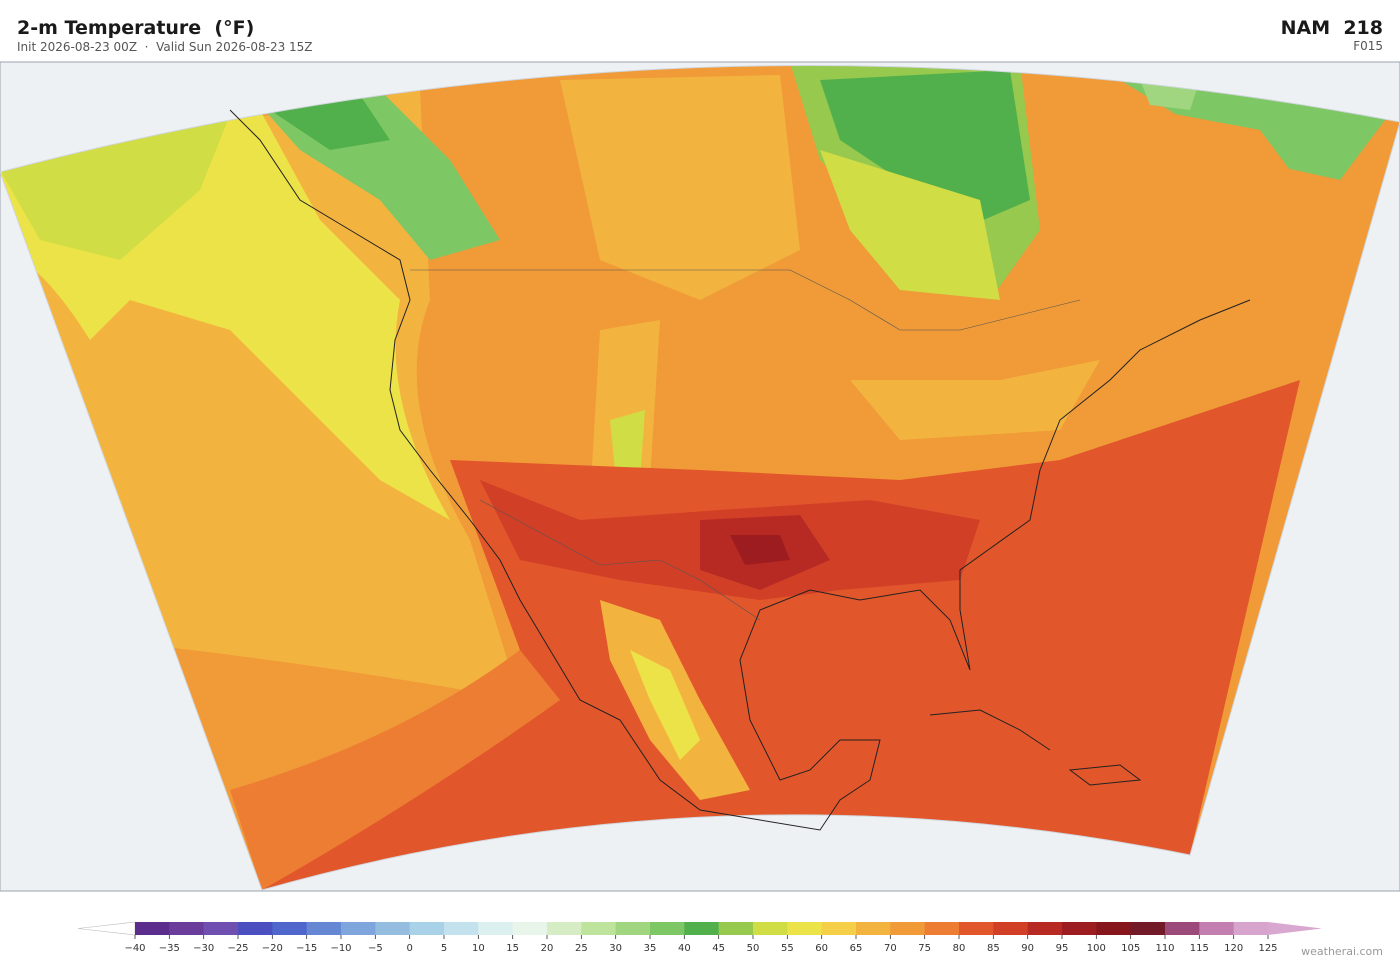 The height and width of the screenshot is (969, 1400). I want to click on colorbar-tick-label: −25, so click(237, 948).